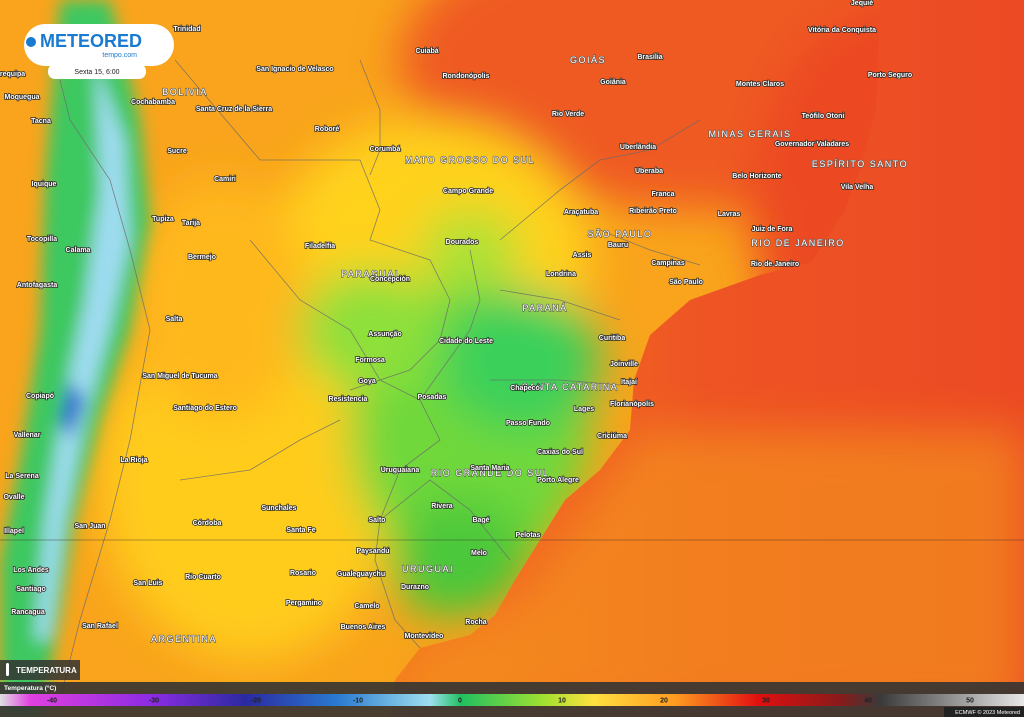  I want to click on place-label: Salto, so click(376, 520).